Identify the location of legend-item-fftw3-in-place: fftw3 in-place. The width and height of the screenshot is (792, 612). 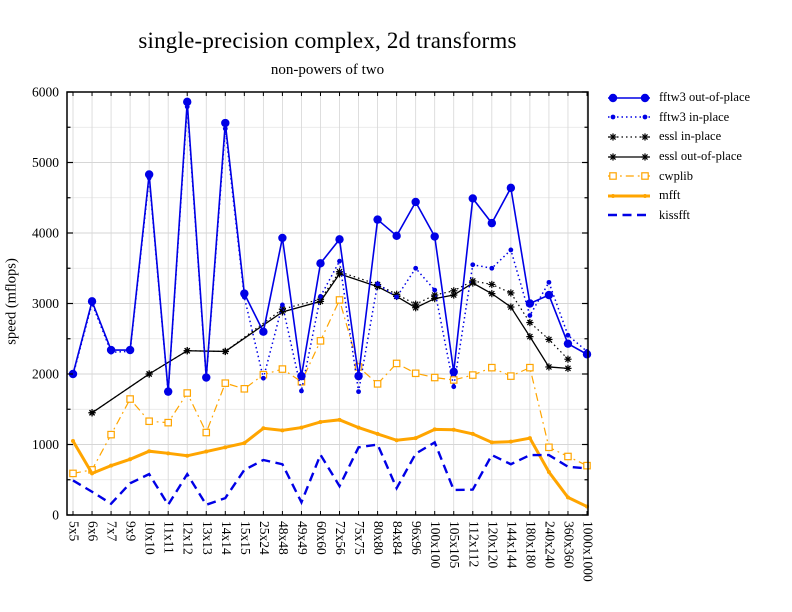
(678, 118).